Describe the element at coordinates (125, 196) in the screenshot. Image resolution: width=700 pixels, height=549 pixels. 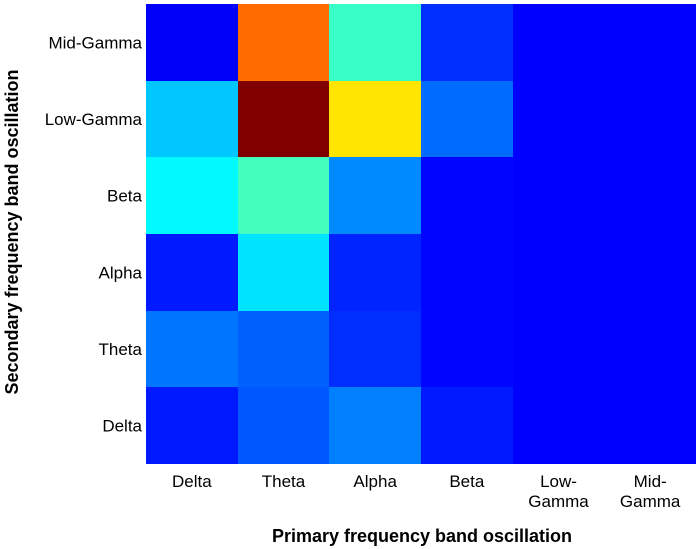
I see `y-tick-label: Beta` at that location.